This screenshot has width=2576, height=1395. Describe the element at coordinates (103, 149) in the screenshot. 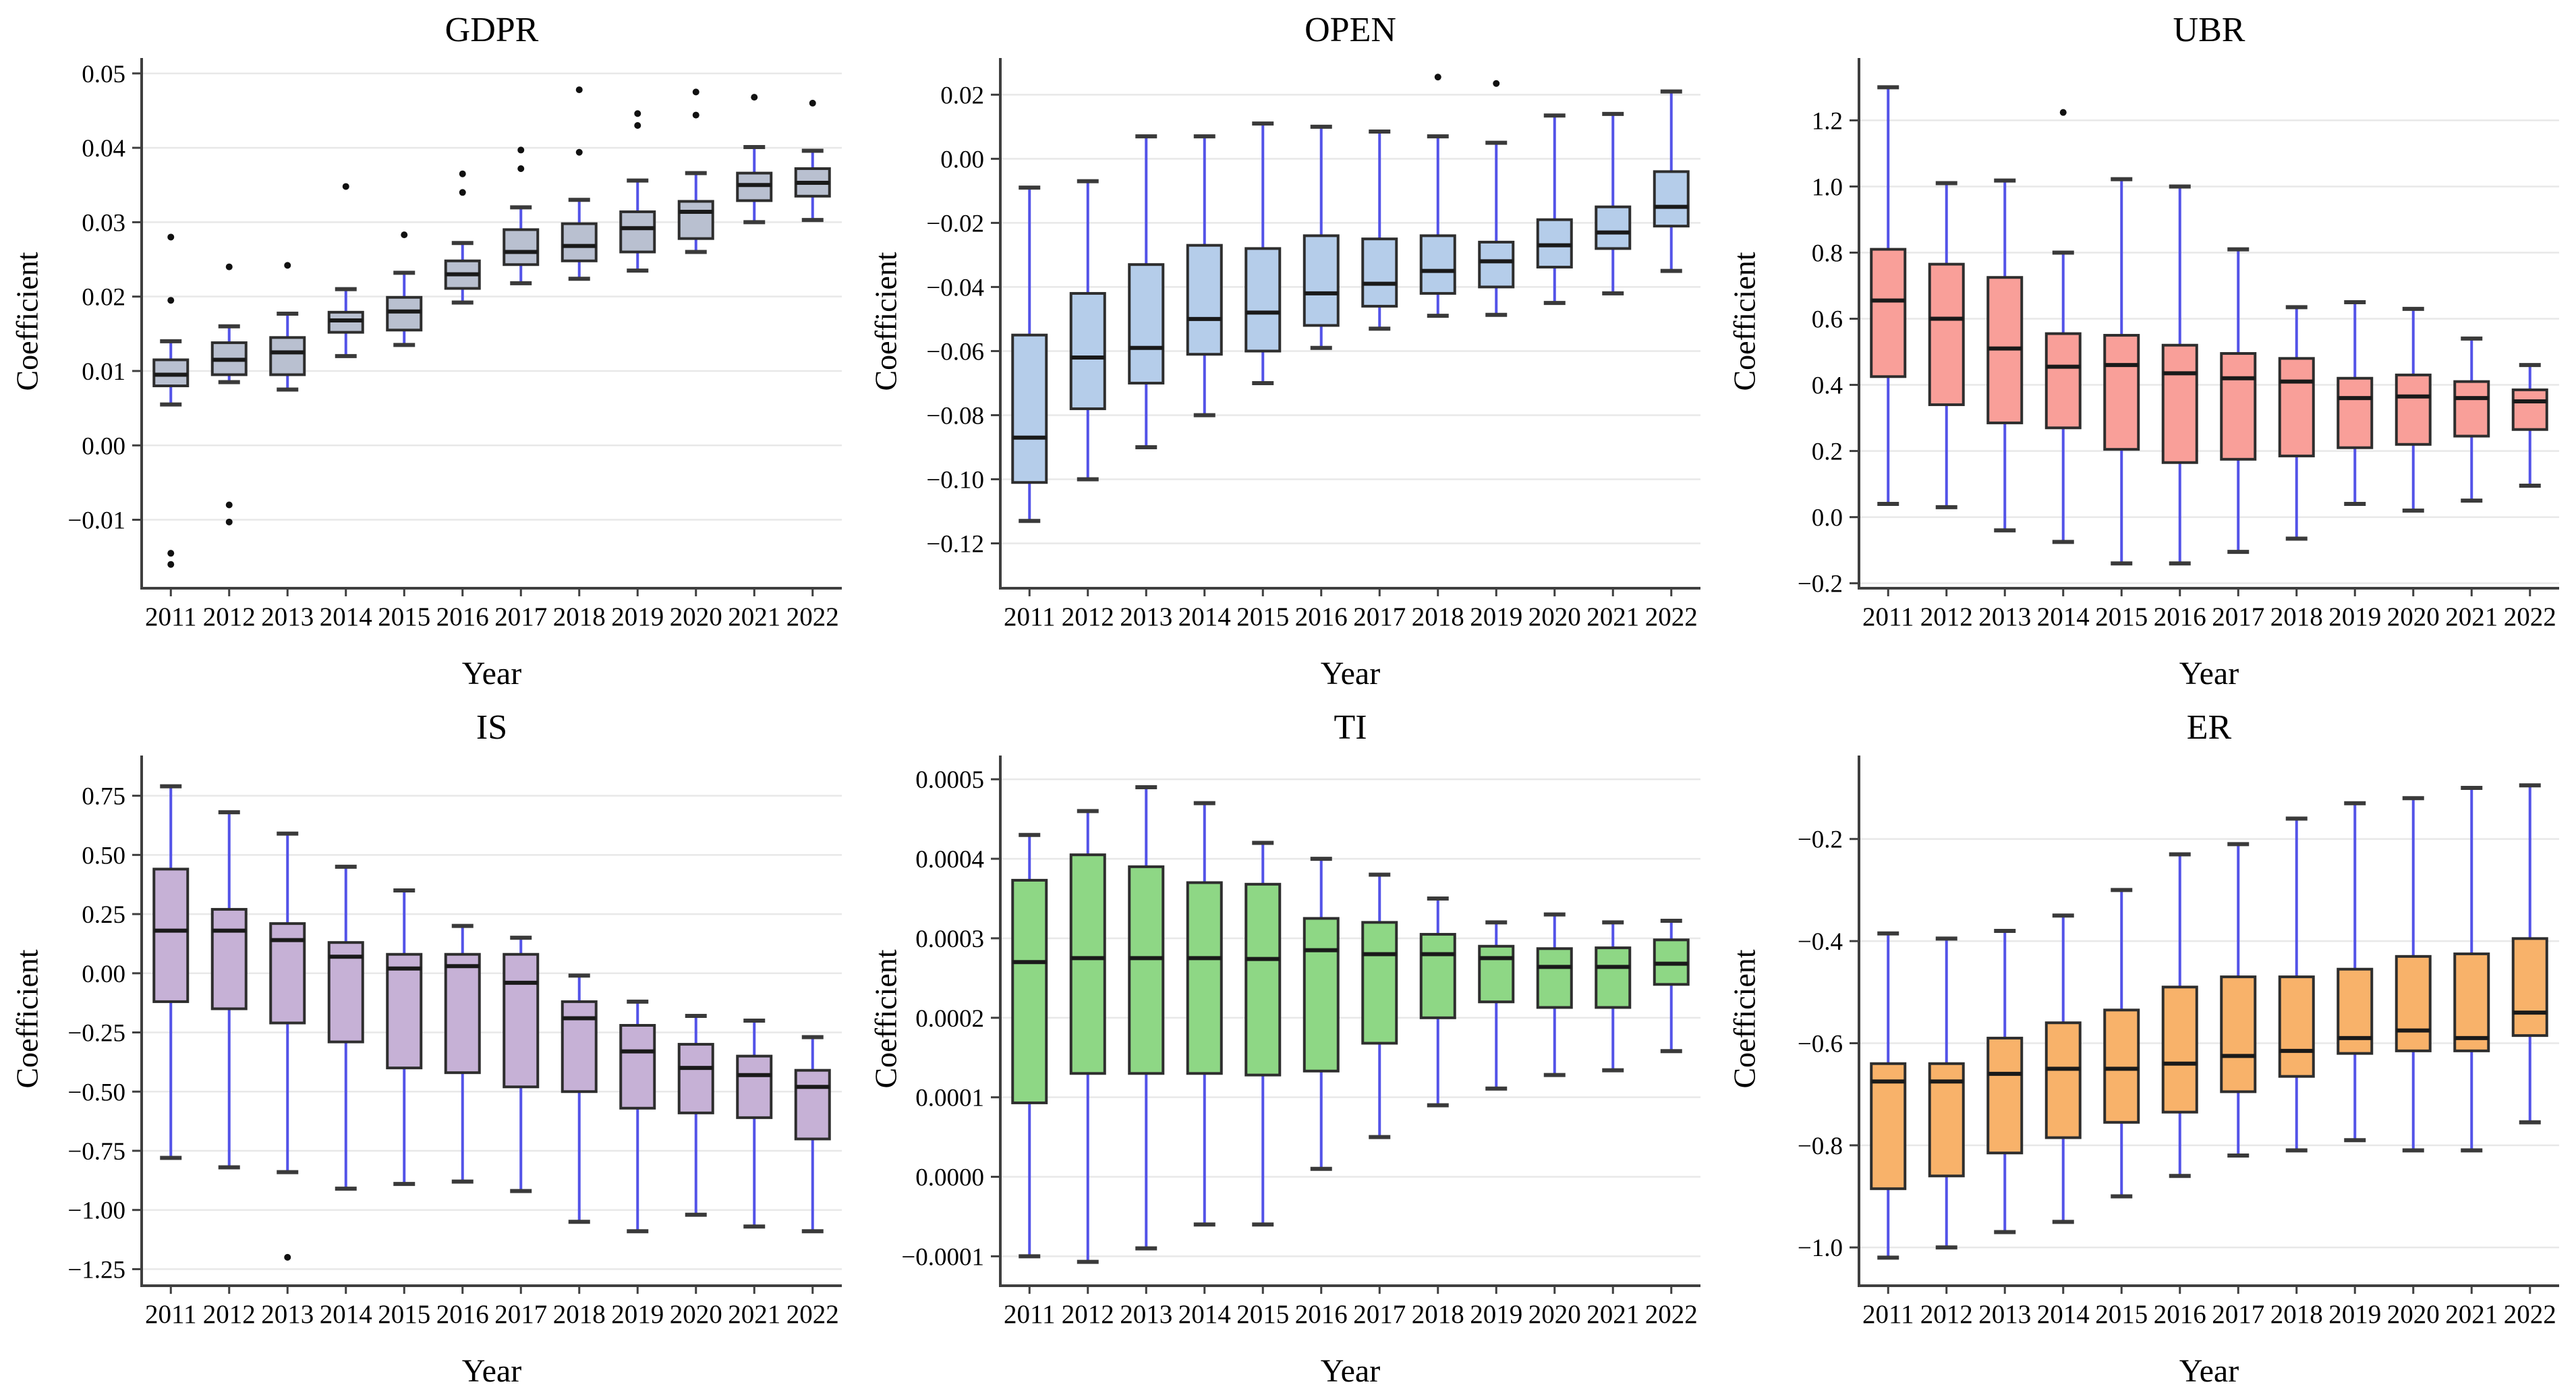

I see `svg-text: 0.04` at that location.